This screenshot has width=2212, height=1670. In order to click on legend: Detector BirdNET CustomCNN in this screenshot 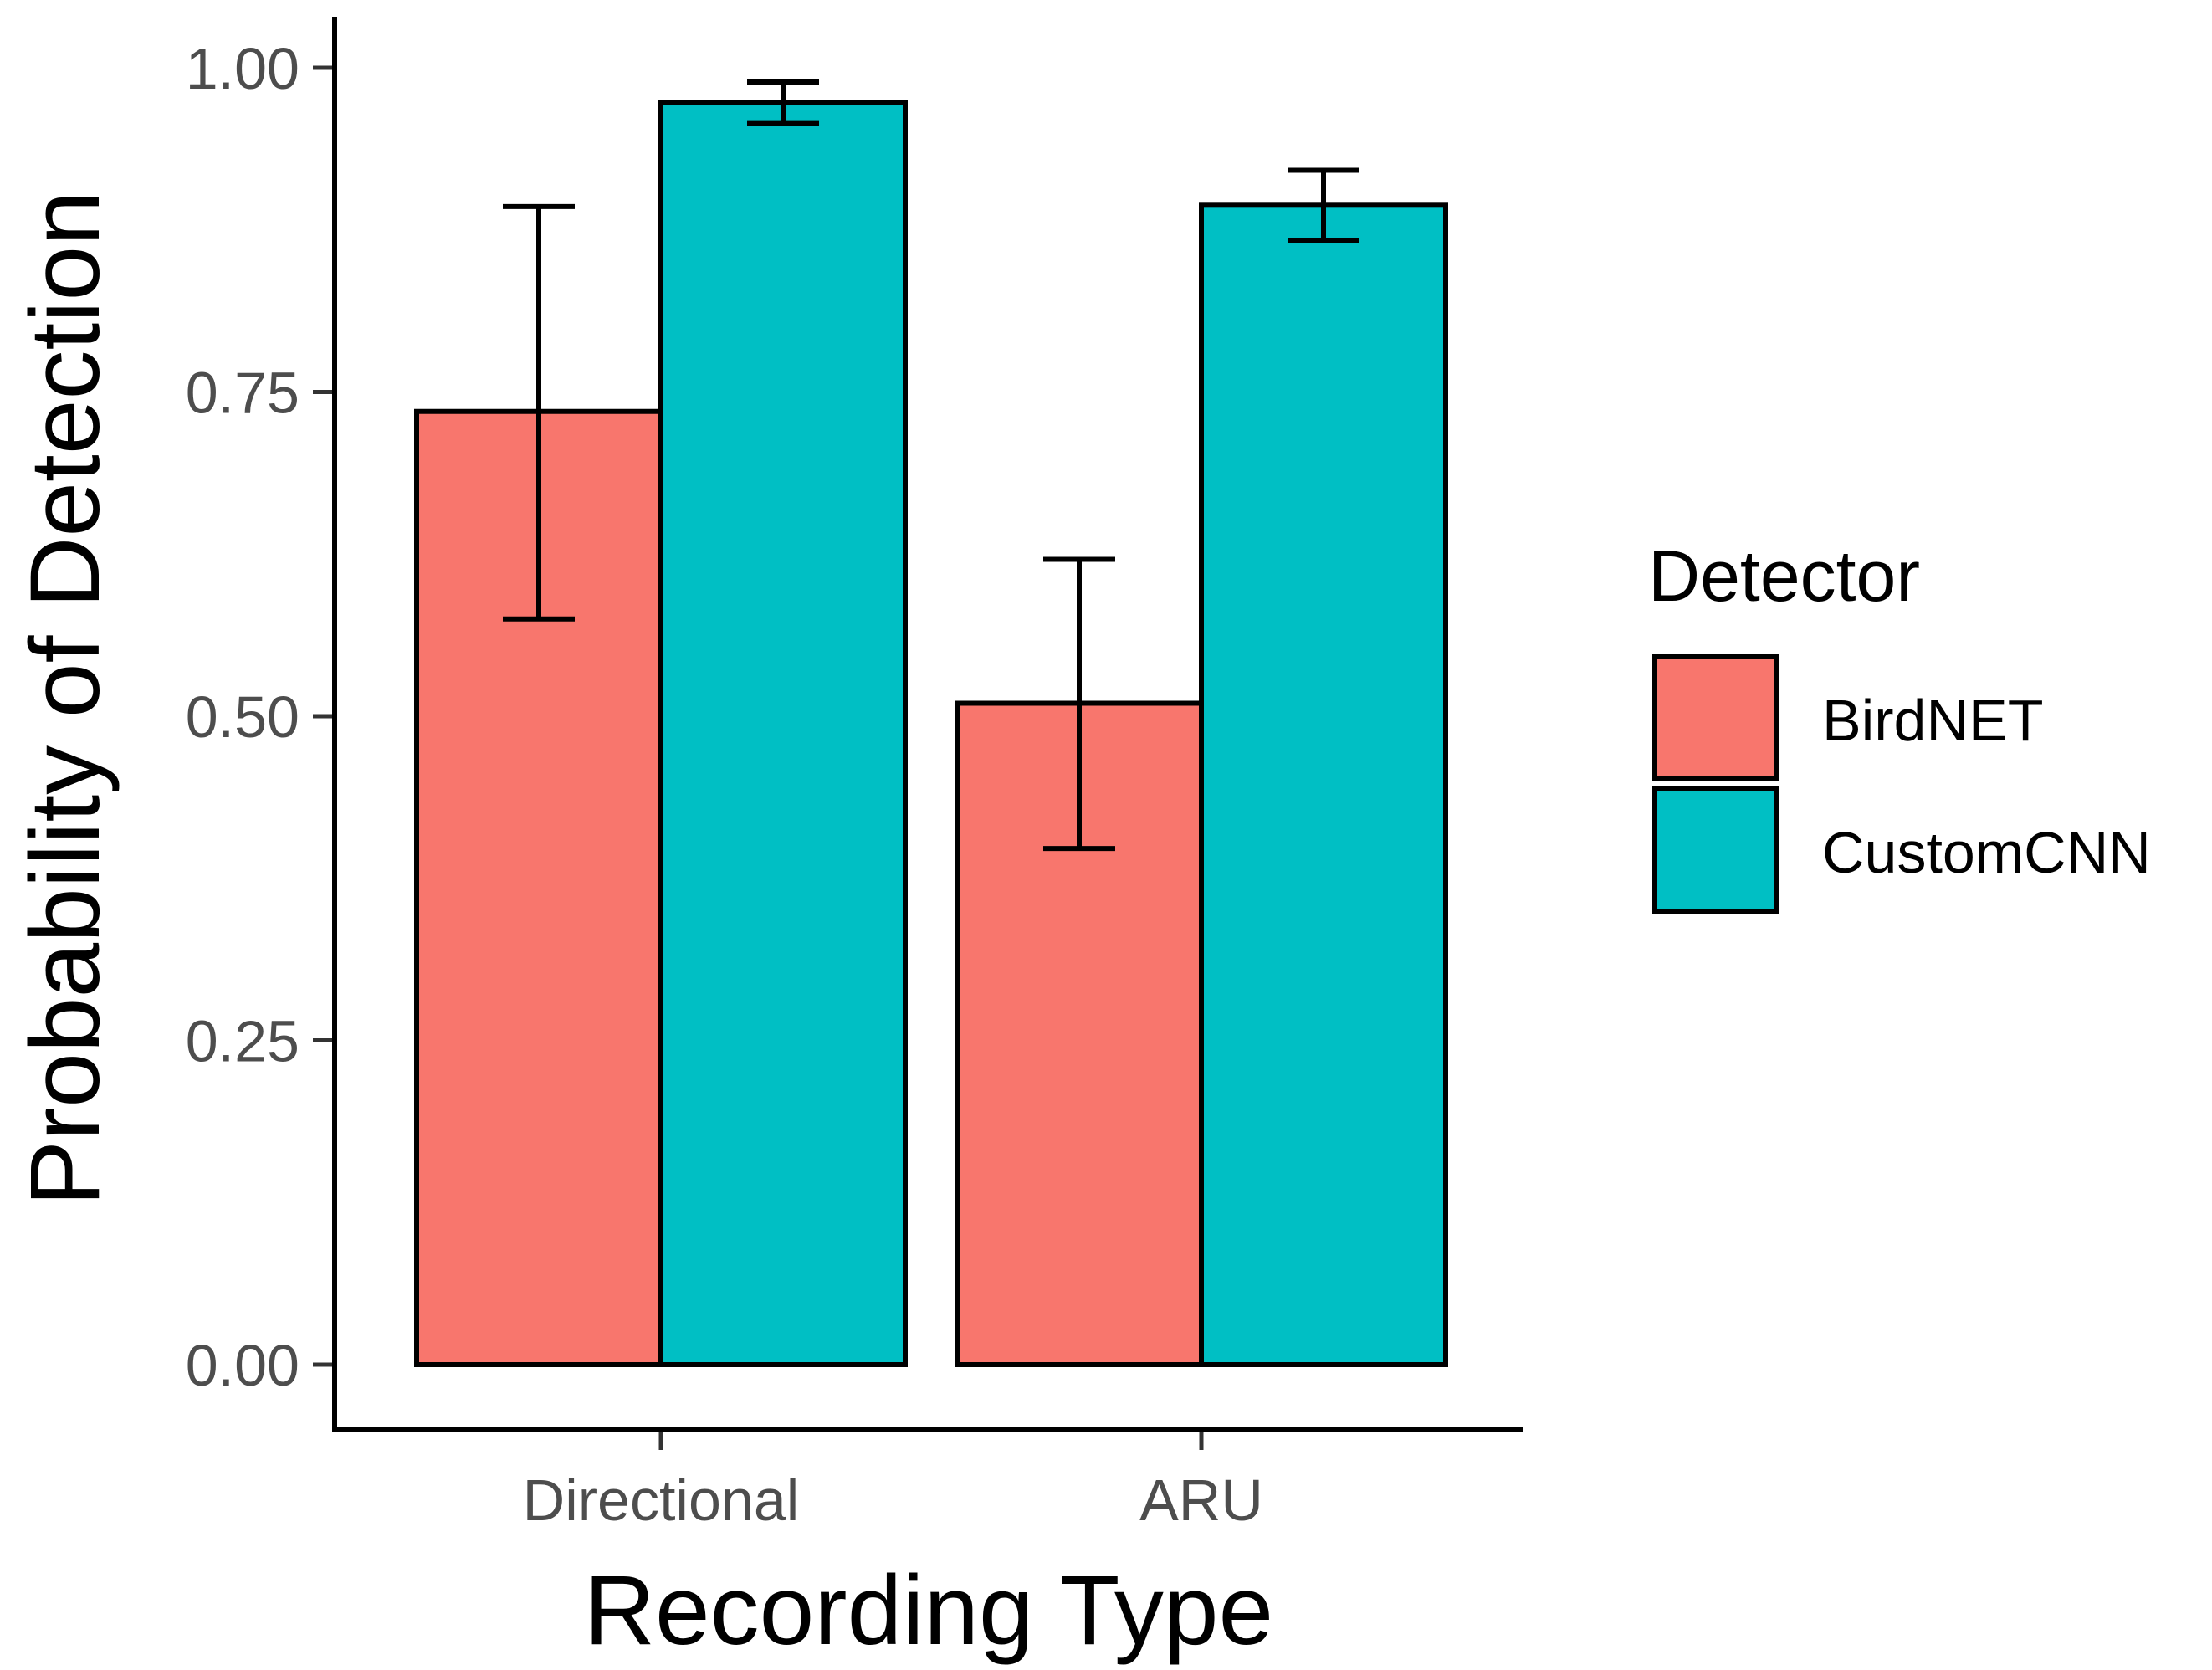, I will do `click(1899, 725)`.